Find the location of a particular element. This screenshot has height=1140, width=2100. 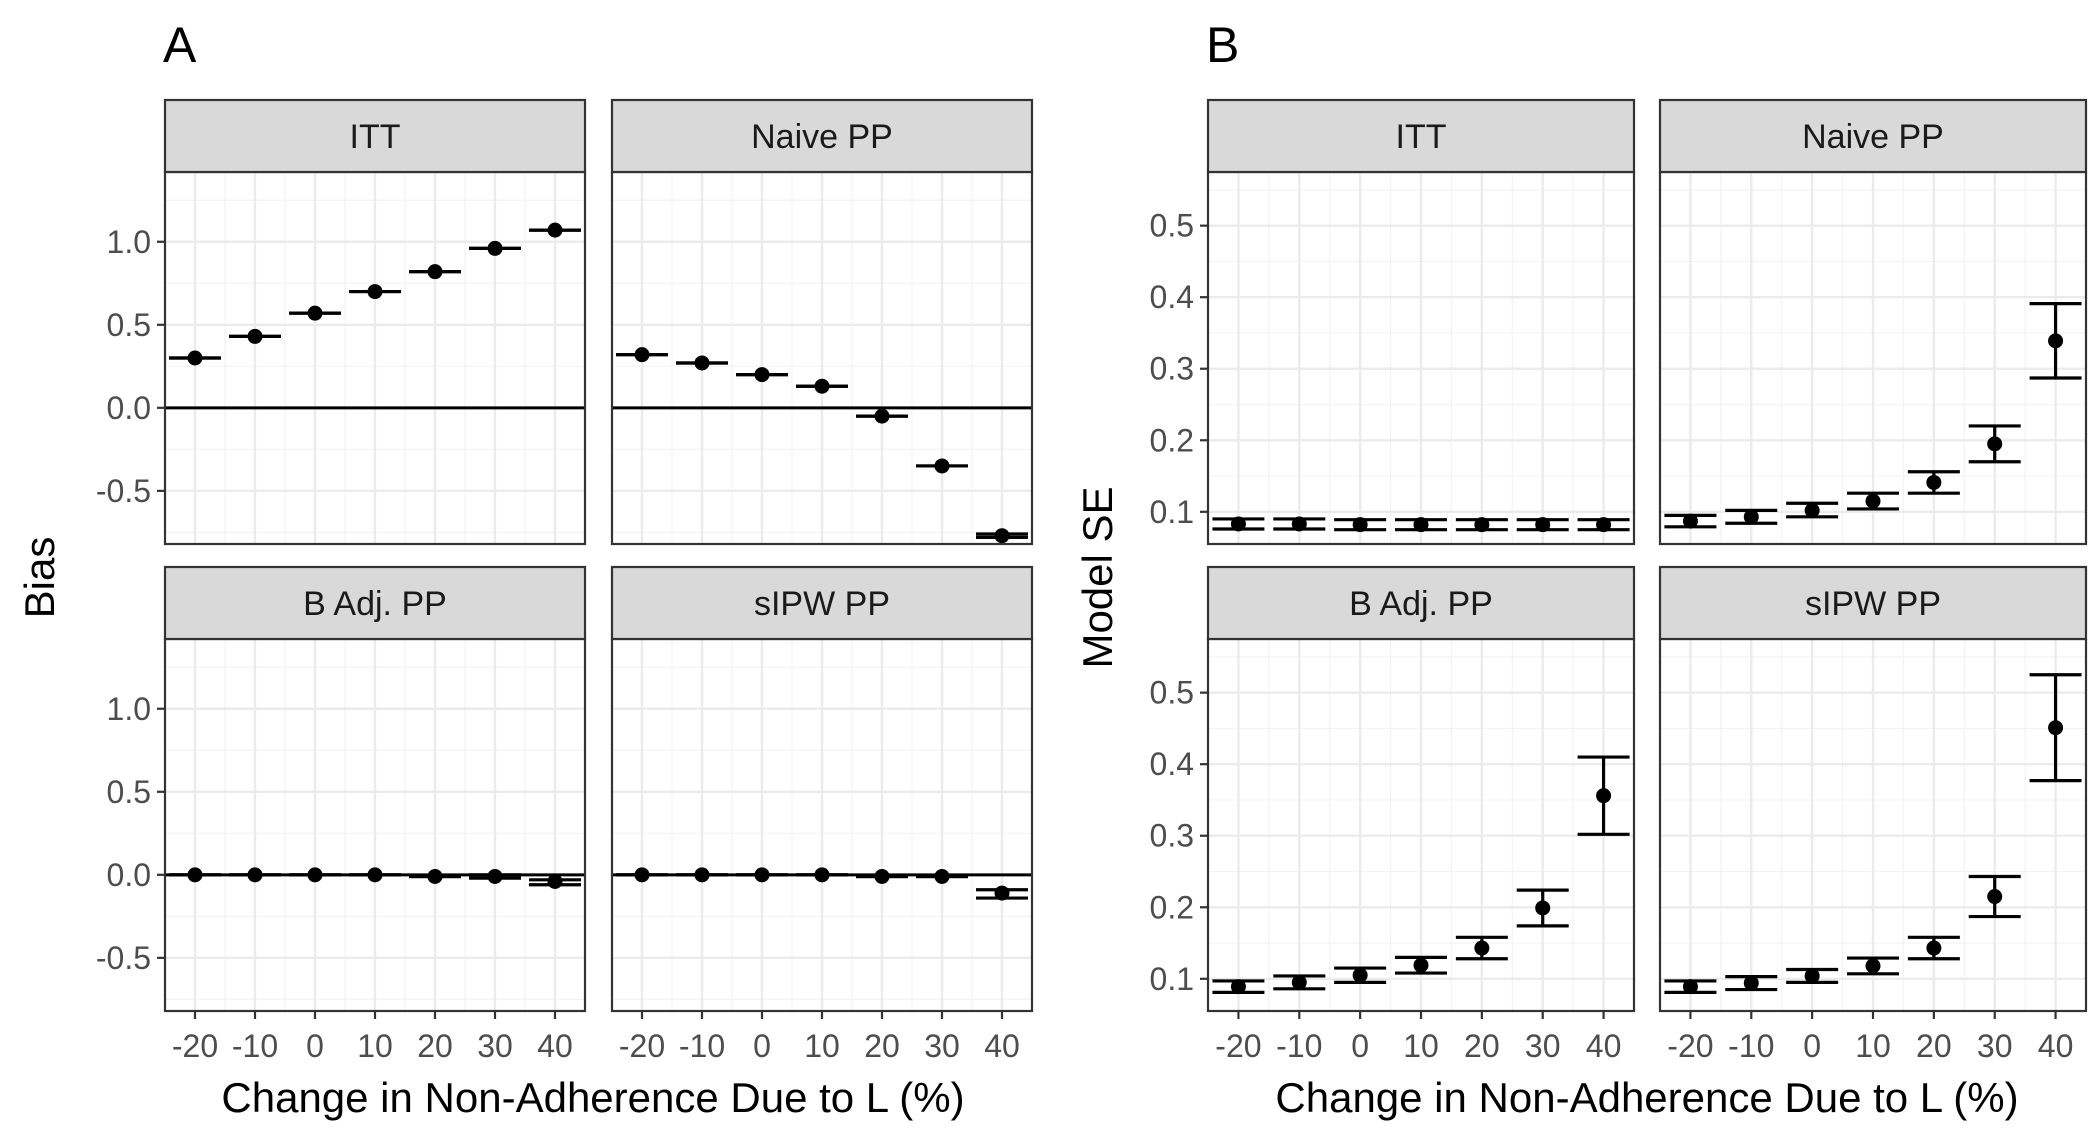

facet-itt: ITT 0.1 0.2 0.3 0.4 0.5 is located at coordinates (1393, 322).